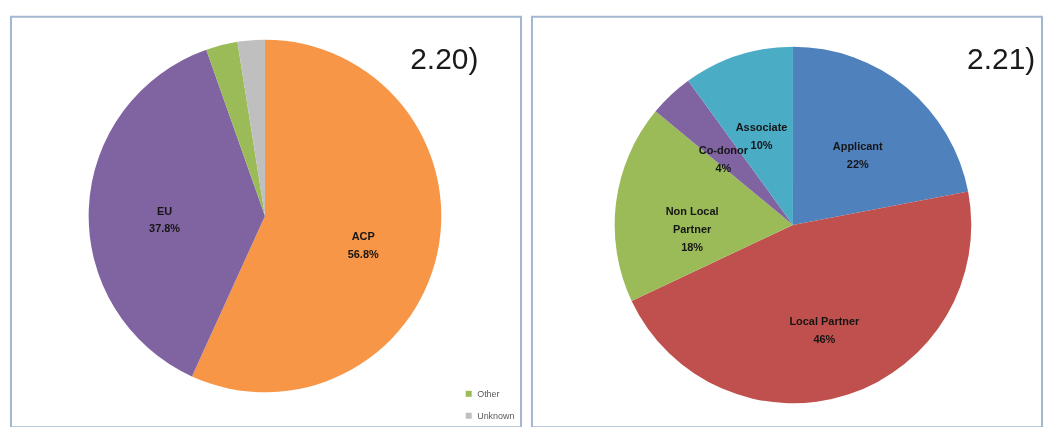 This screenshot has height=427, width=1043. Describe the element at coordinates (1001, 58) in the screenshot. I see `chart-title: 2.21)` at that location.